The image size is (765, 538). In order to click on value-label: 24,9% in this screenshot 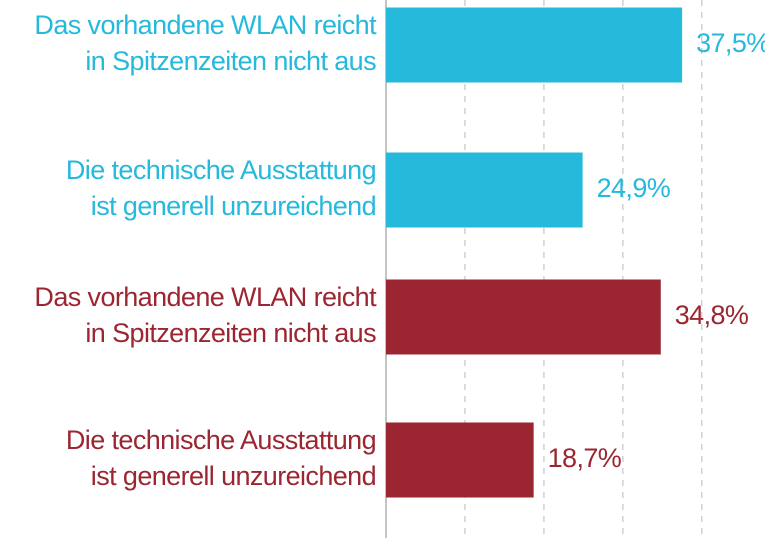, I will do `click(634, 188)`.